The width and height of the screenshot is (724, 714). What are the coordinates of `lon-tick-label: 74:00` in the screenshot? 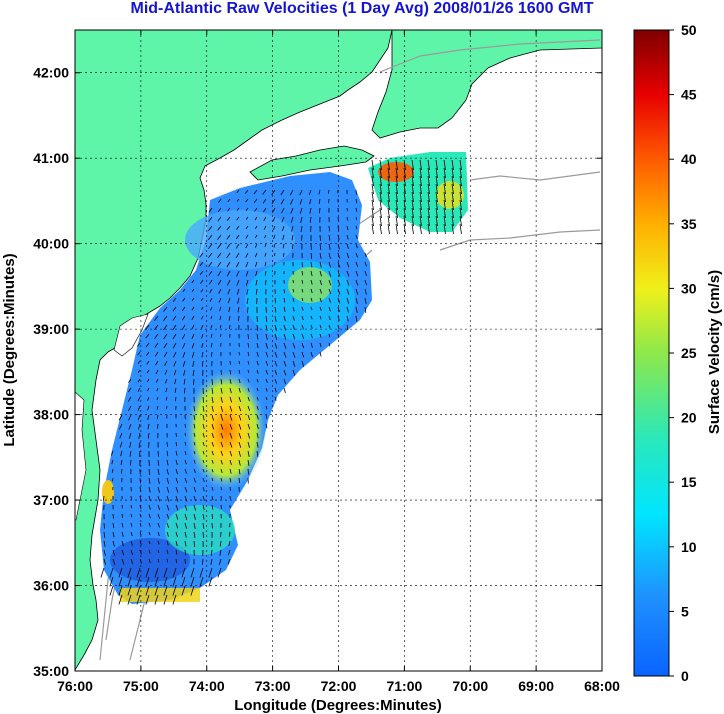 It's located at (207, 686).